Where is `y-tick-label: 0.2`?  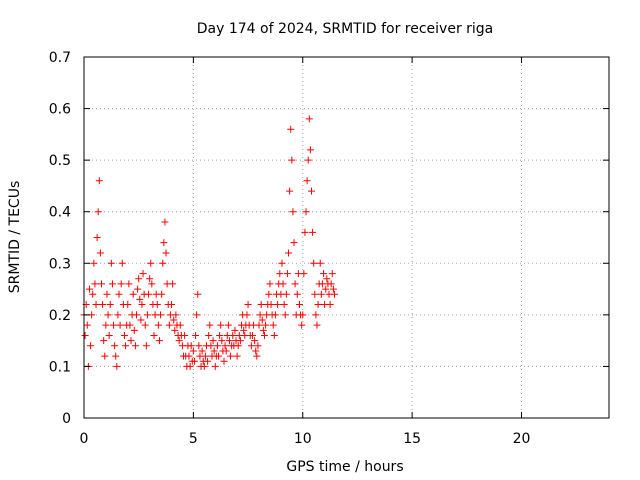 y-tick-label: 0.2 is located at coordinates (60, 316).